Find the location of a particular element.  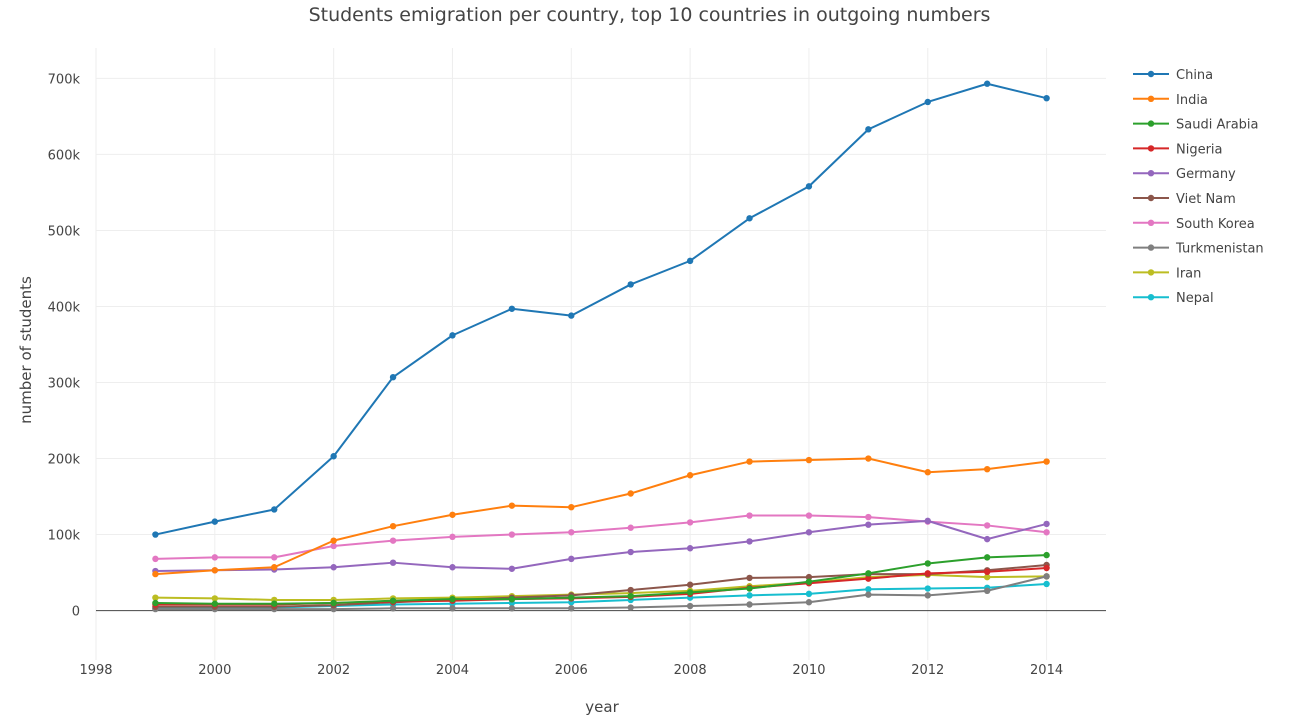

legend-item: Turkmenistan is located at coordinates (1198, 249).